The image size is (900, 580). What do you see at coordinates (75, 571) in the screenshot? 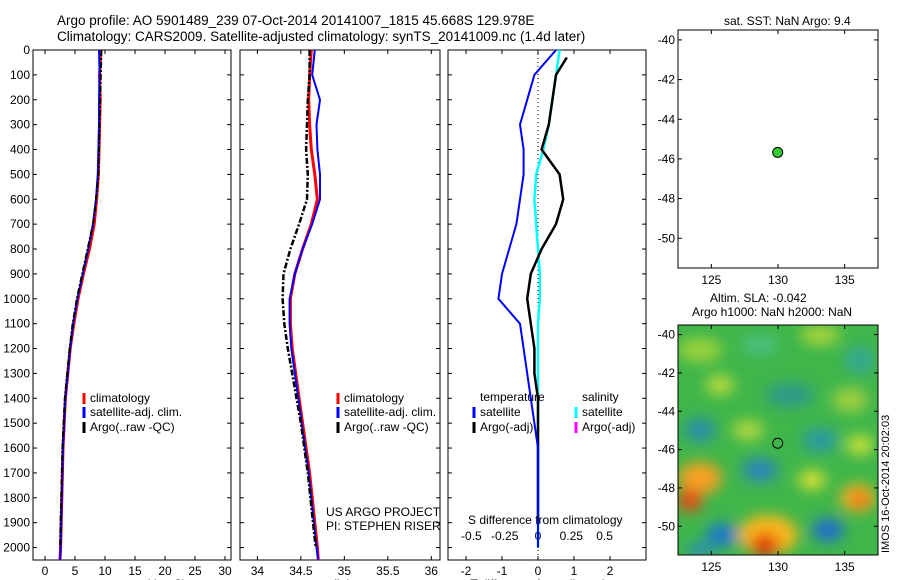
I see `x-tick-label: 5` at bounding box center [75, 571].